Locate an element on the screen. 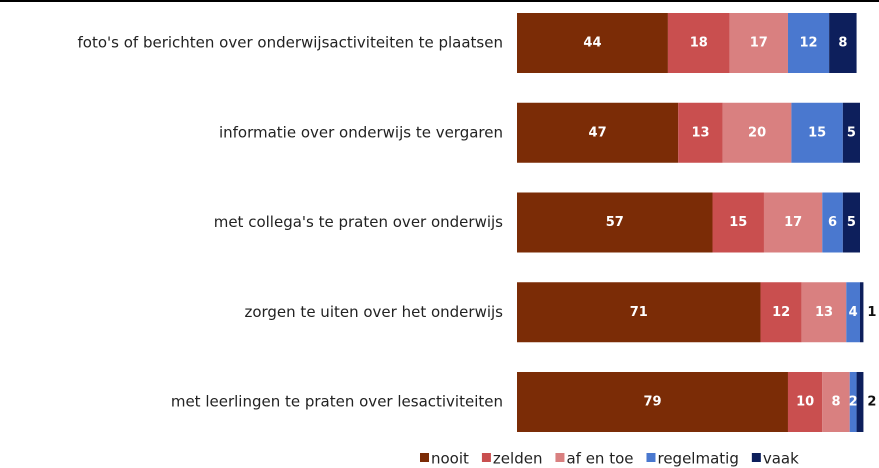 The width and height of the screenshot is (879, 468). legend-label: regelmatig is located at coordinates (697, 459).